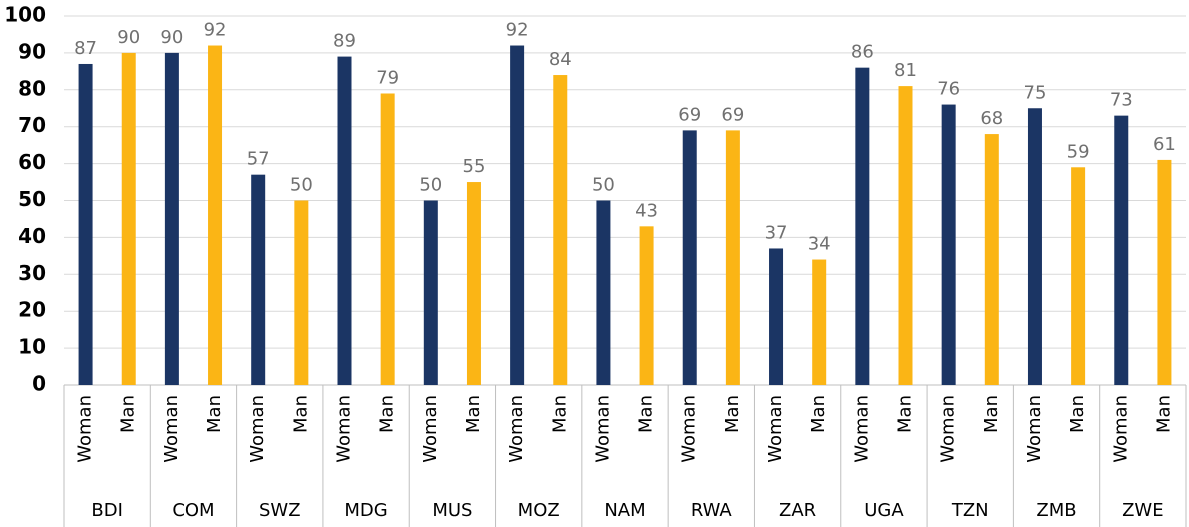  I want to click on value-label: 81, so click(905, 70).